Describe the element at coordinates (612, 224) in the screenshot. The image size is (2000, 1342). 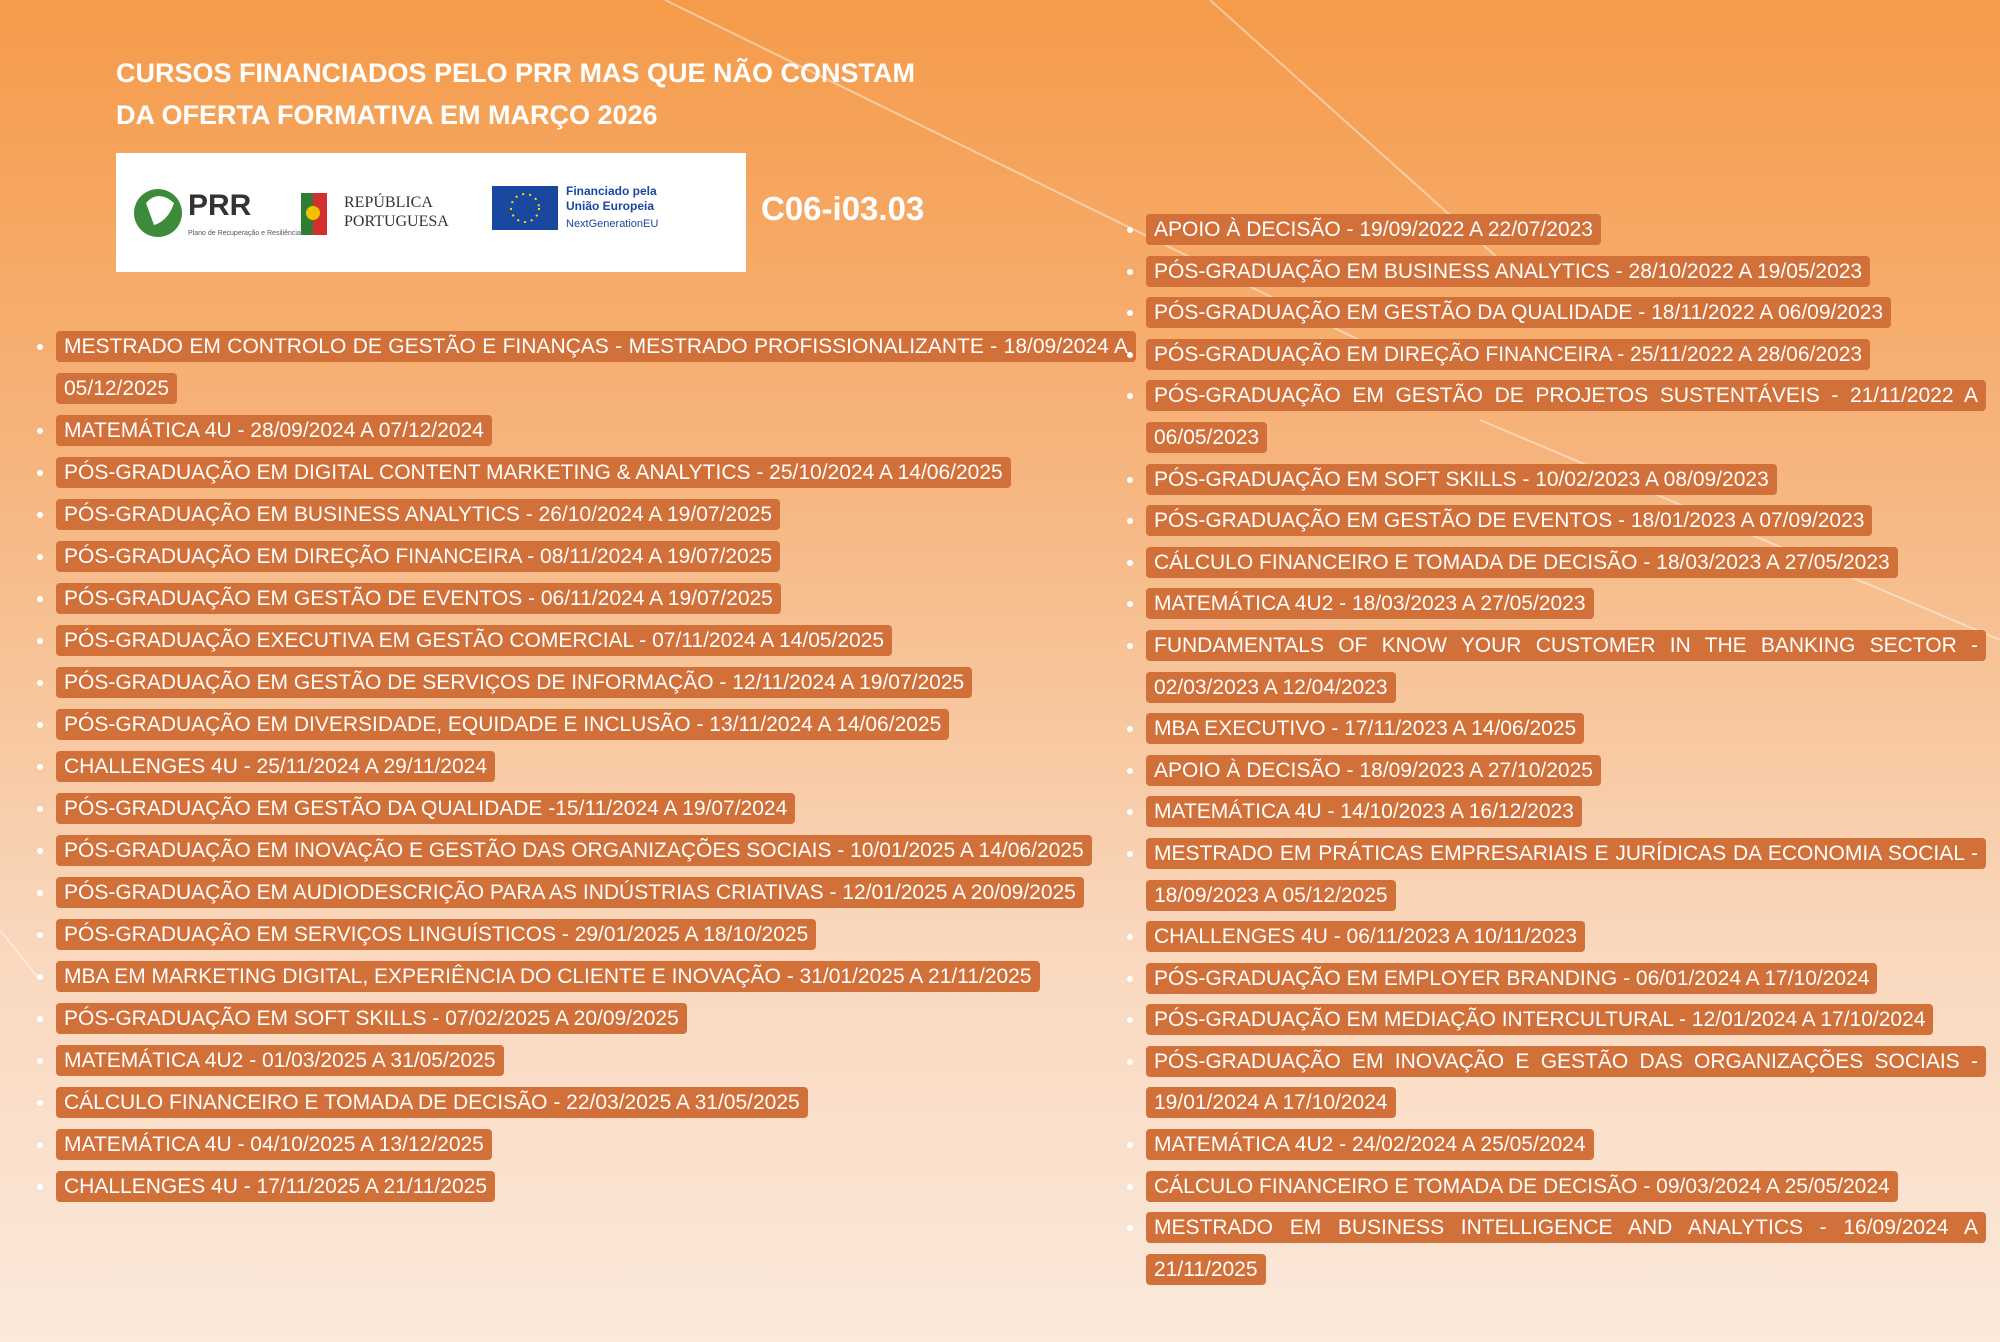
I see `eu-subtext: NextGenerationEU` at that location.